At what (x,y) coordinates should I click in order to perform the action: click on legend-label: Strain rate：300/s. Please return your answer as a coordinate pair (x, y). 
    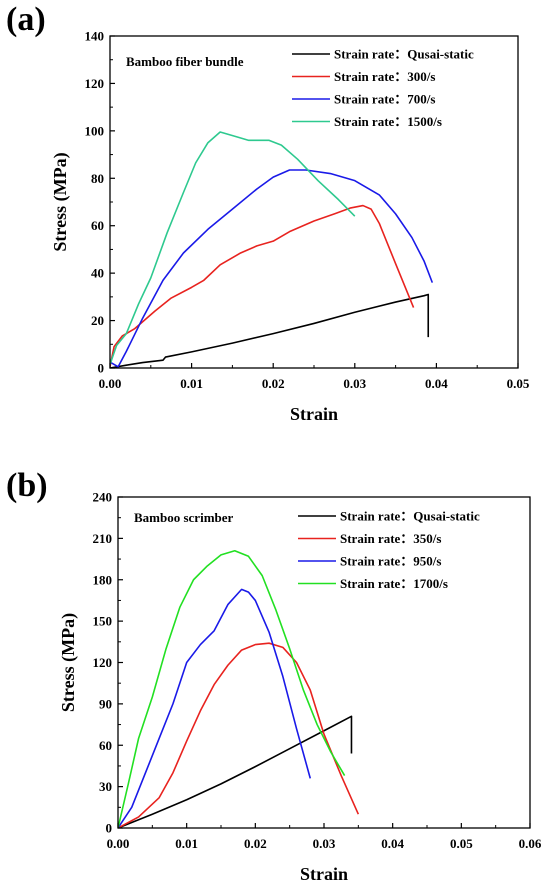
    Looking at the image, I should click on (384, 76).